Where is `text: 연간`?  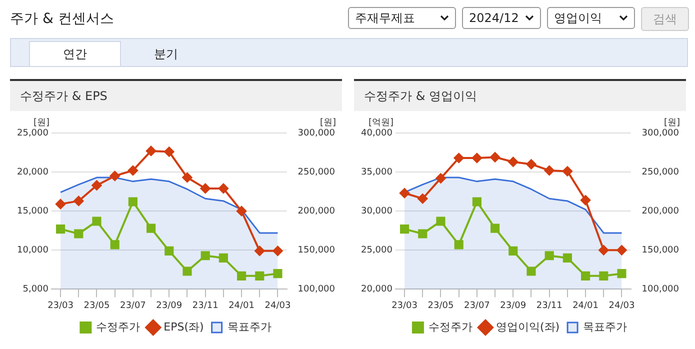 text: 연간 is located at coordinates (75, 53).